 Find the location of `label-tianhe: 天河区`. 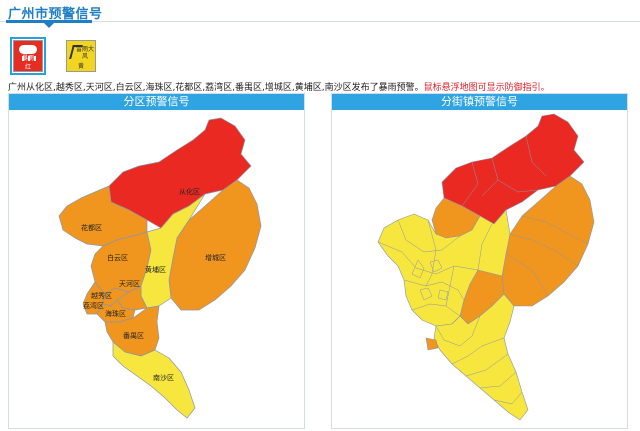

label-tianhe: 天河区 is located at coordinates (129, 284).